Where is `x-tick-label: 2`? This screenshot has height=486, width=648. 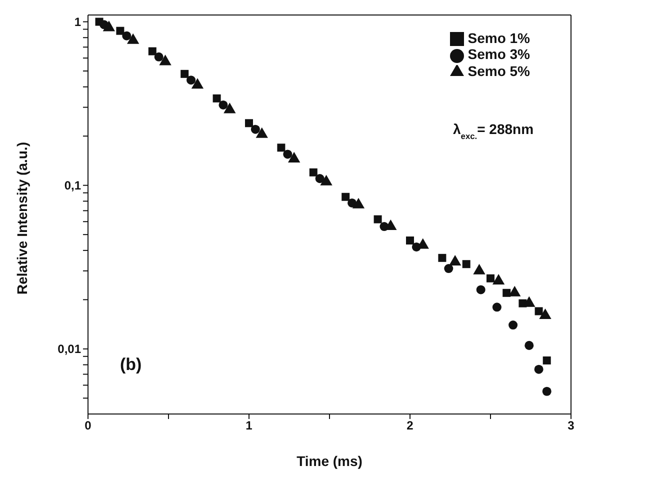 x-tick-label: 2 is located at coordinates (410, 425).